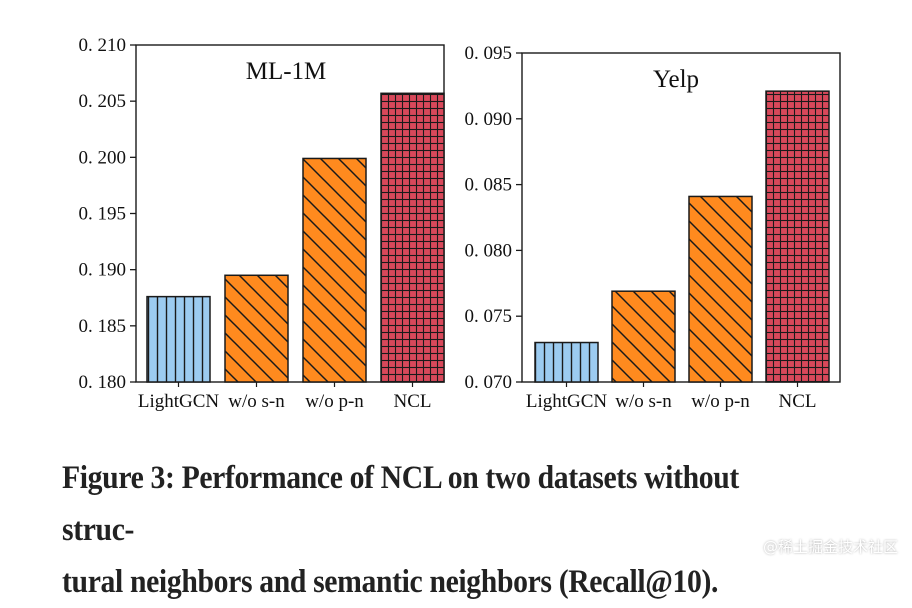 This screenshot has width=912, height=608. What do you see at coordinates (334, 401) in the screenshot?
I see `ml-1m-xtick-label: w/o p-n` at bounding box center [334, 401].